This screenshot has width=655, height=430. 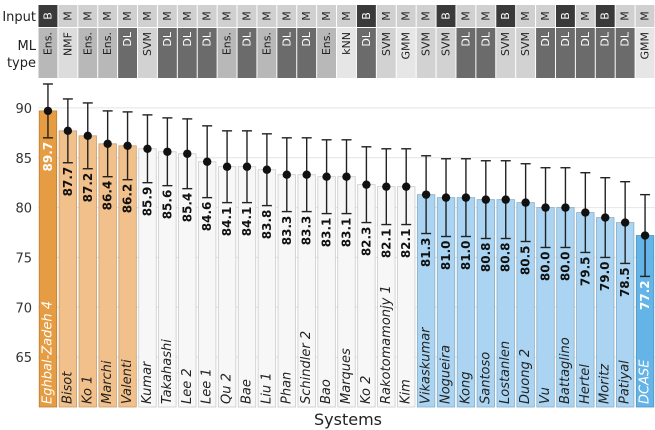 I want to click on data-label: 85.4, so click(x=187, y=208).